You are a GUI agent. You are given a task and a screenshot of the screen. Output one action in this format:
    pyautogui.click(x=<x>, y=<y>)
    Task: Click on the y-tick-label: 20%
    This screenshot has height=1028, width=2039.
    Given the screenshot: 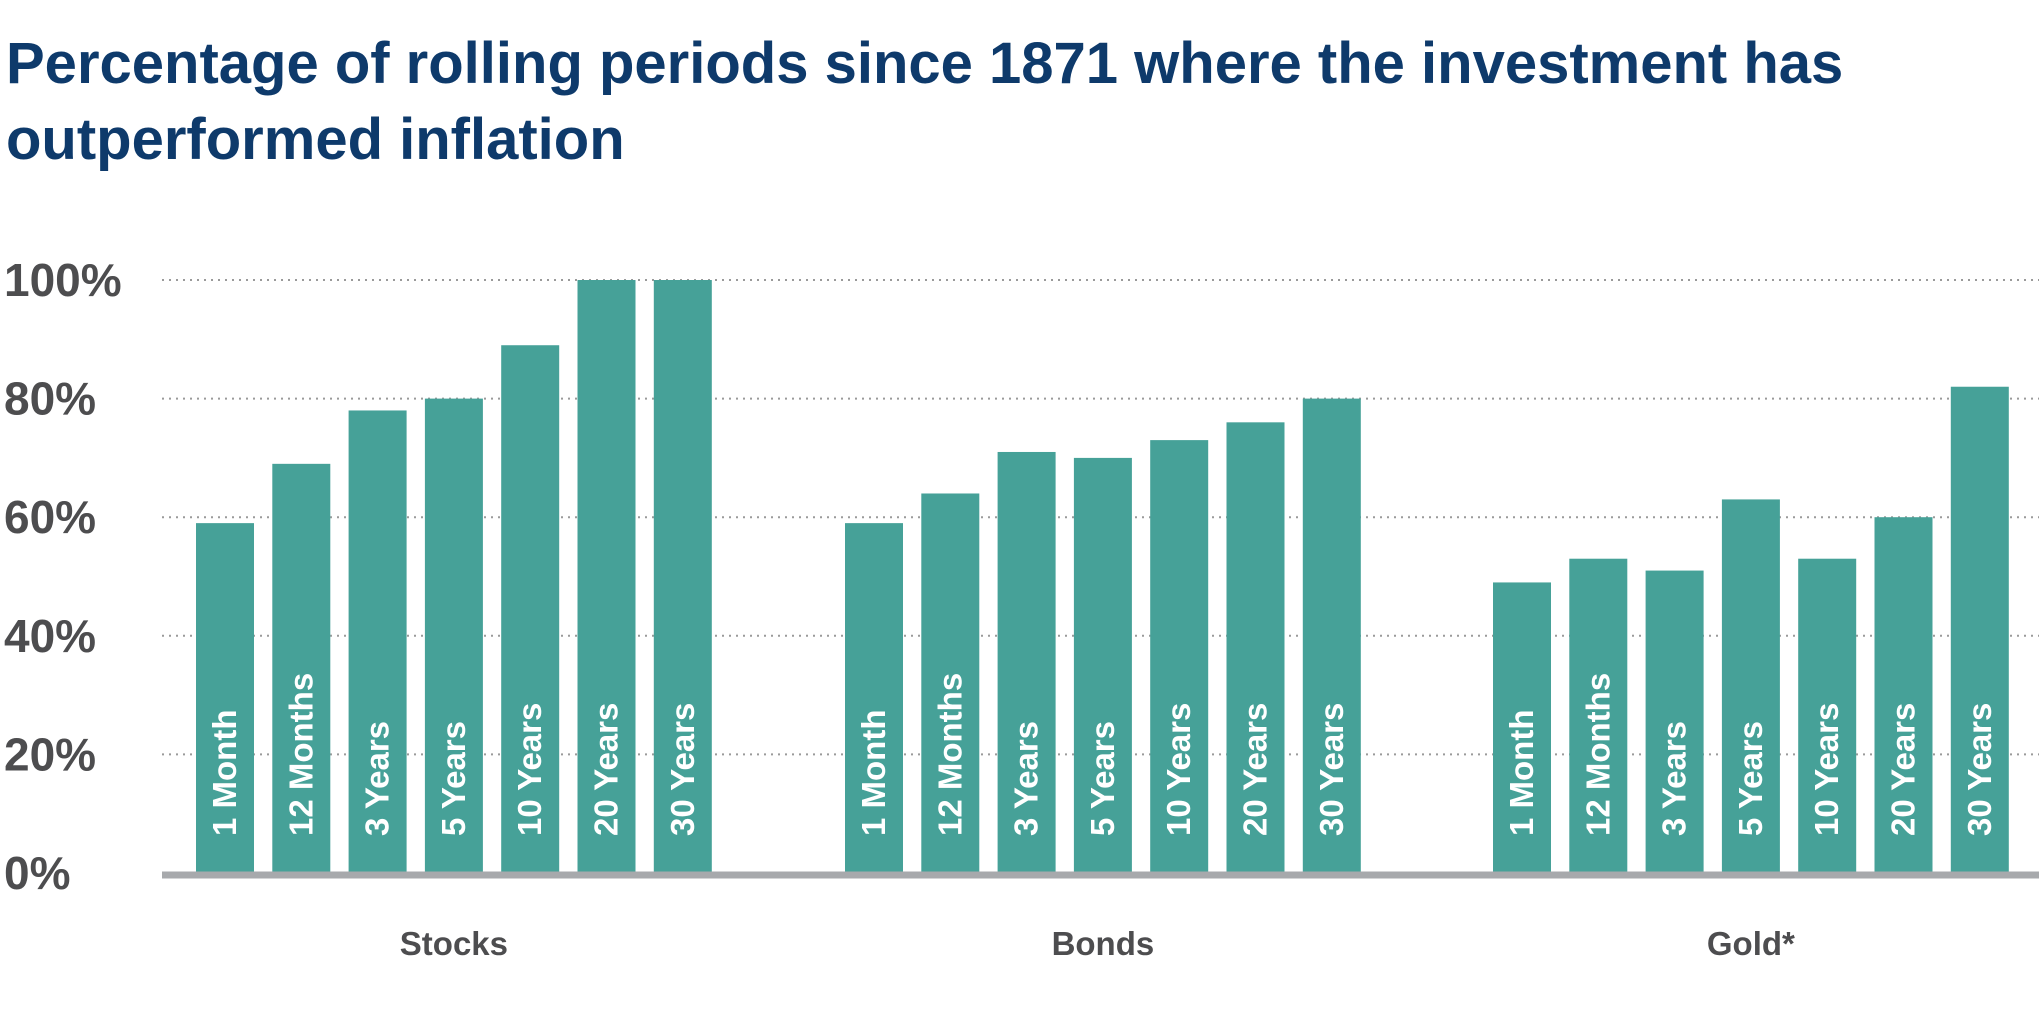 What is the action you would take?
    pyautogui.click(x=50, y=754)
    